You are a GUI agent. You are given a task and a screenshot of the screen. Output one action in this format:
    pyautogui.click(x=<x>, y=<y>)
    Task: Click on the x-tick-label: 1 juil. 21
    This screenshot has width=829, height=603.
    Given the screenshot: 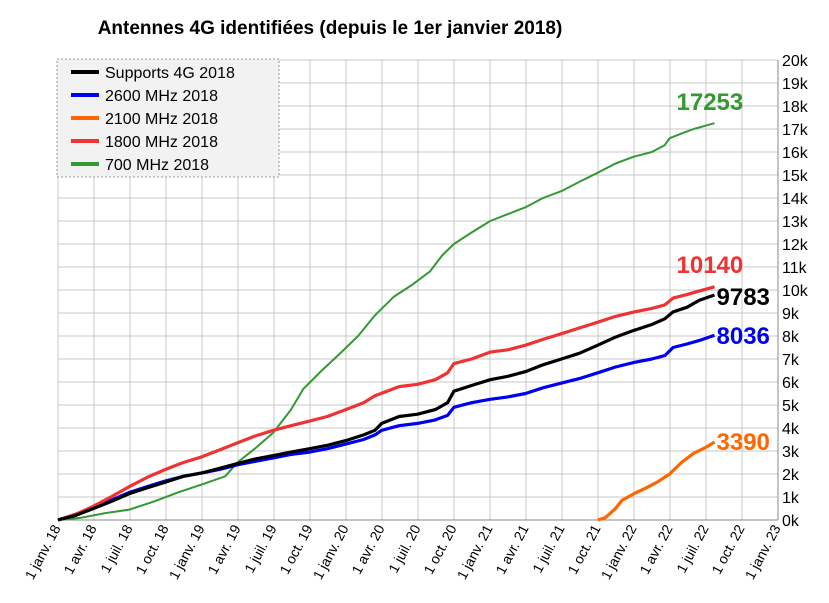 What is the action you would take?
    pyautogui.click(x=548, y=549)
    